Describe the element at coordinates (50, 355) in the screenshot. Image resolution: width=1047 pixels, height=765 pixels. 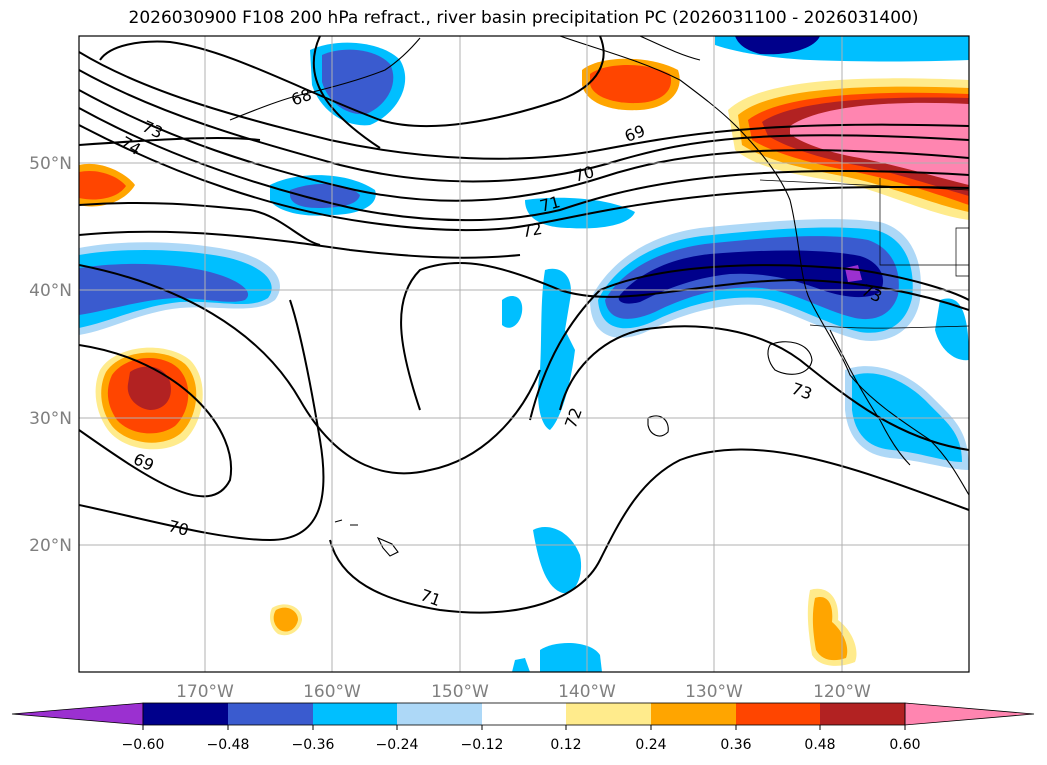
I see `latitude-labels: 50°N 40°N 30°N 20°N` at that location.